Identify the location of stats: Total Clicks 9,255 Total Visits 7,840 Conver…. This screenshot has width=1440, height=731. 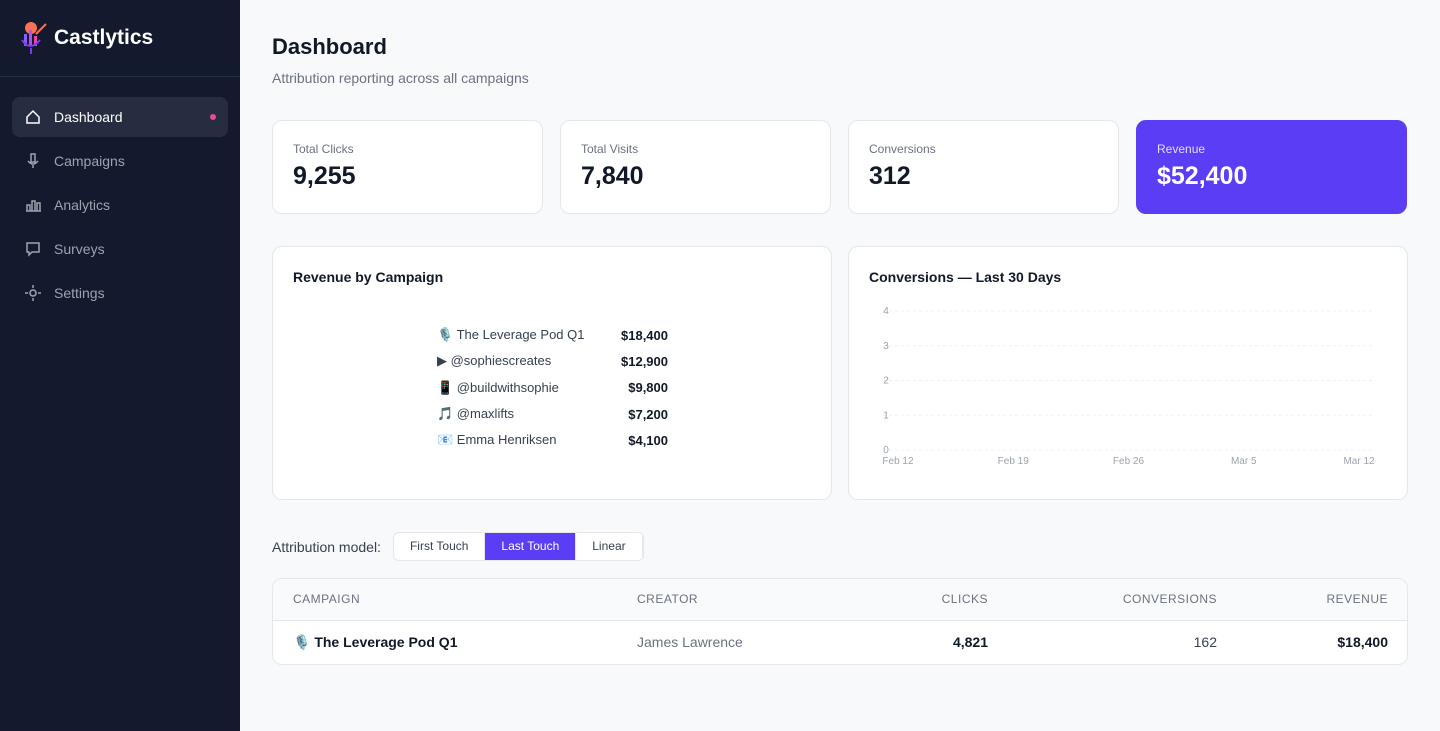
(839, 167).